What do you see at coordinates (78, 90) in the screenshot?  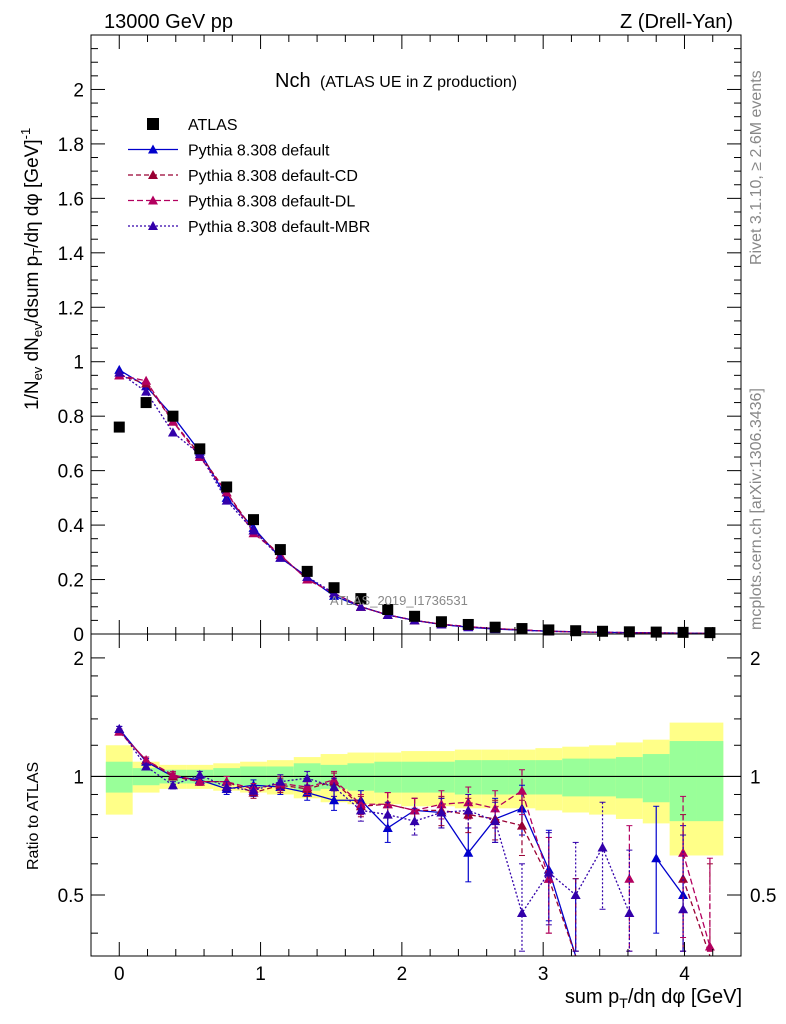 I see `y-tick-label-main: 2` at bounding box center [78, 90].